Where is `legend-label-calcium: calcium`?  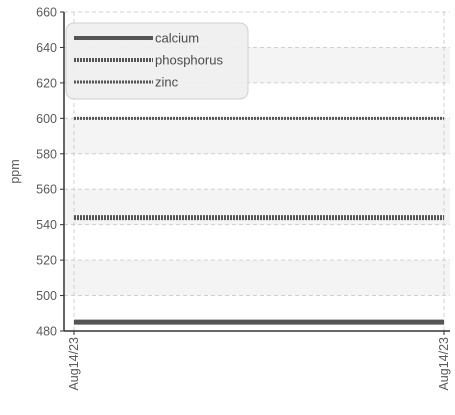
legend-label-calcium: calcium is located at coordinates (177, 38).